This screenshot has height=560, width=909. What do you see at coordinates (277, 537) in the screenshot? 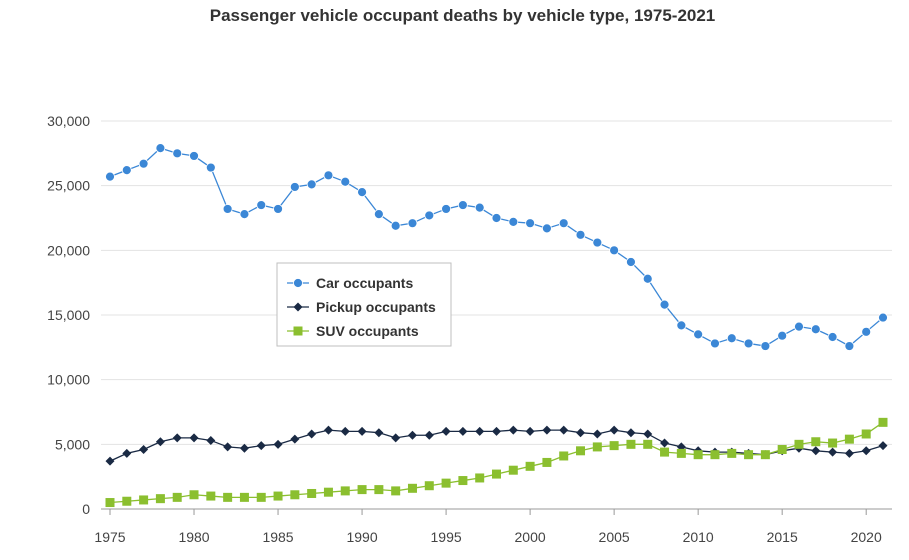
I see `x-tick-label: 1985` at bounding box center [277, 537].